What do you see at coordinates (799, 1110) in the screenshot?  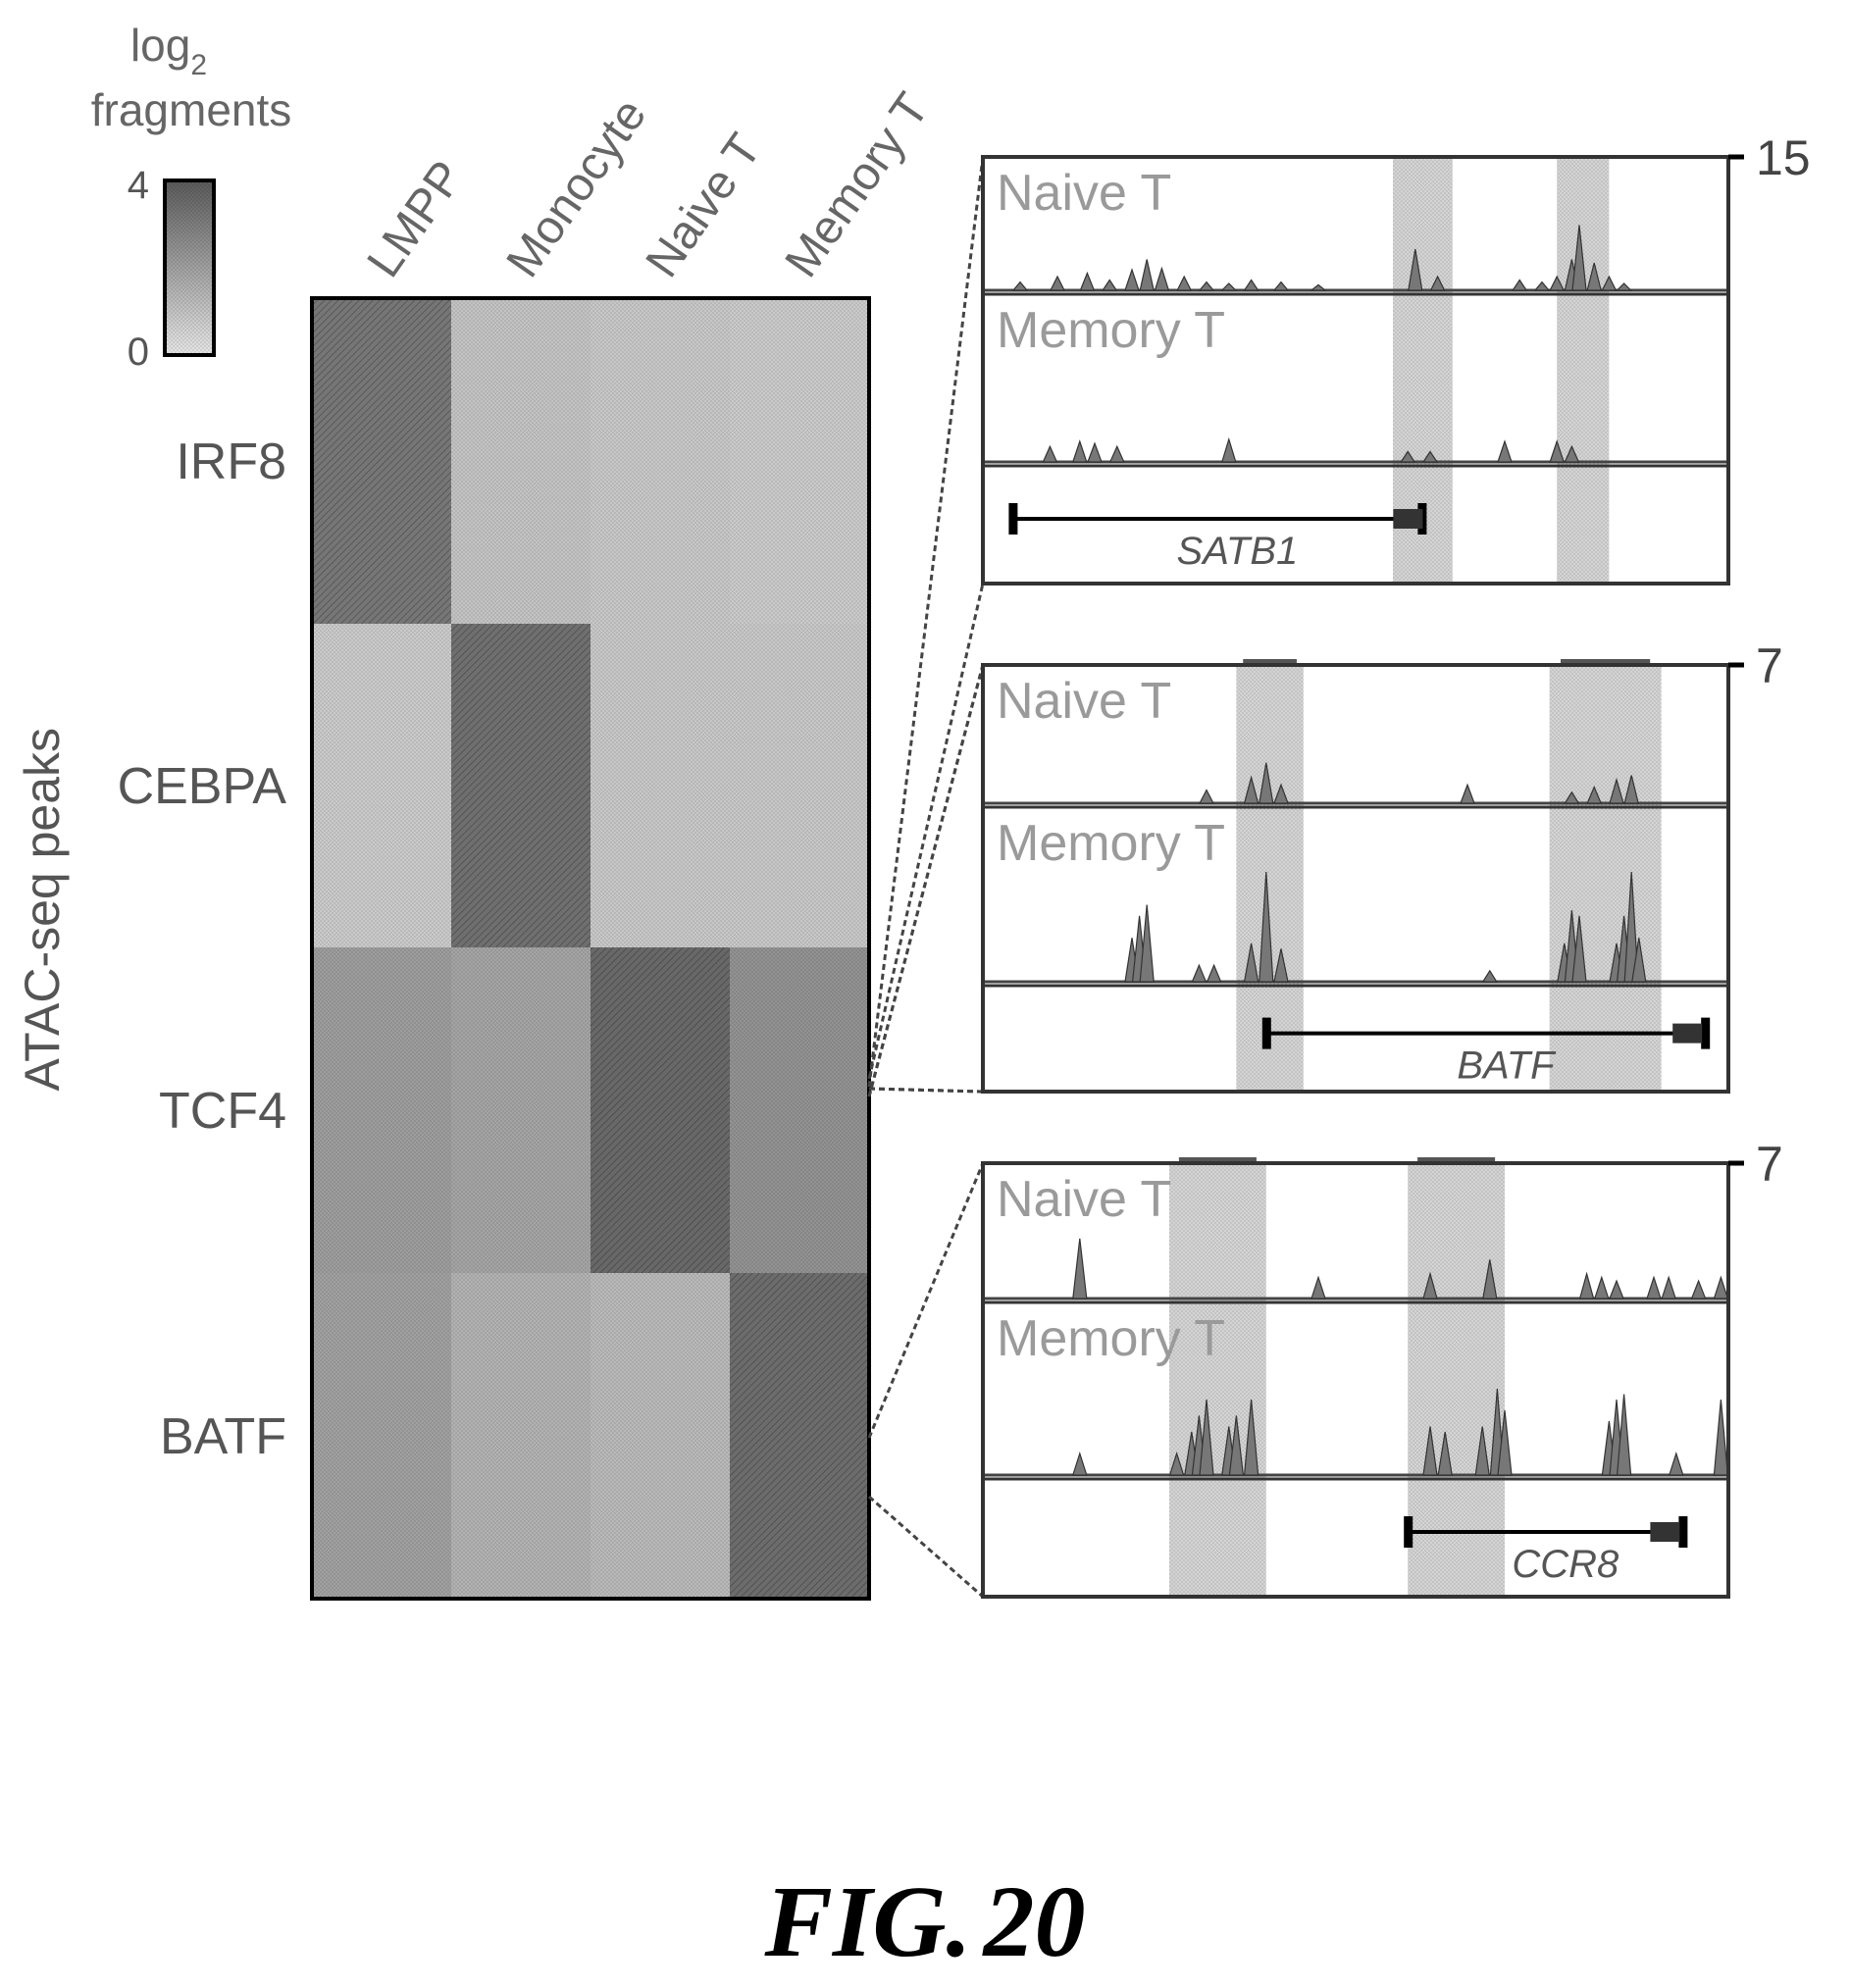 I see `heatmap-cell-texture-tcf4-memory-t` at bounding box center [799, 1110].